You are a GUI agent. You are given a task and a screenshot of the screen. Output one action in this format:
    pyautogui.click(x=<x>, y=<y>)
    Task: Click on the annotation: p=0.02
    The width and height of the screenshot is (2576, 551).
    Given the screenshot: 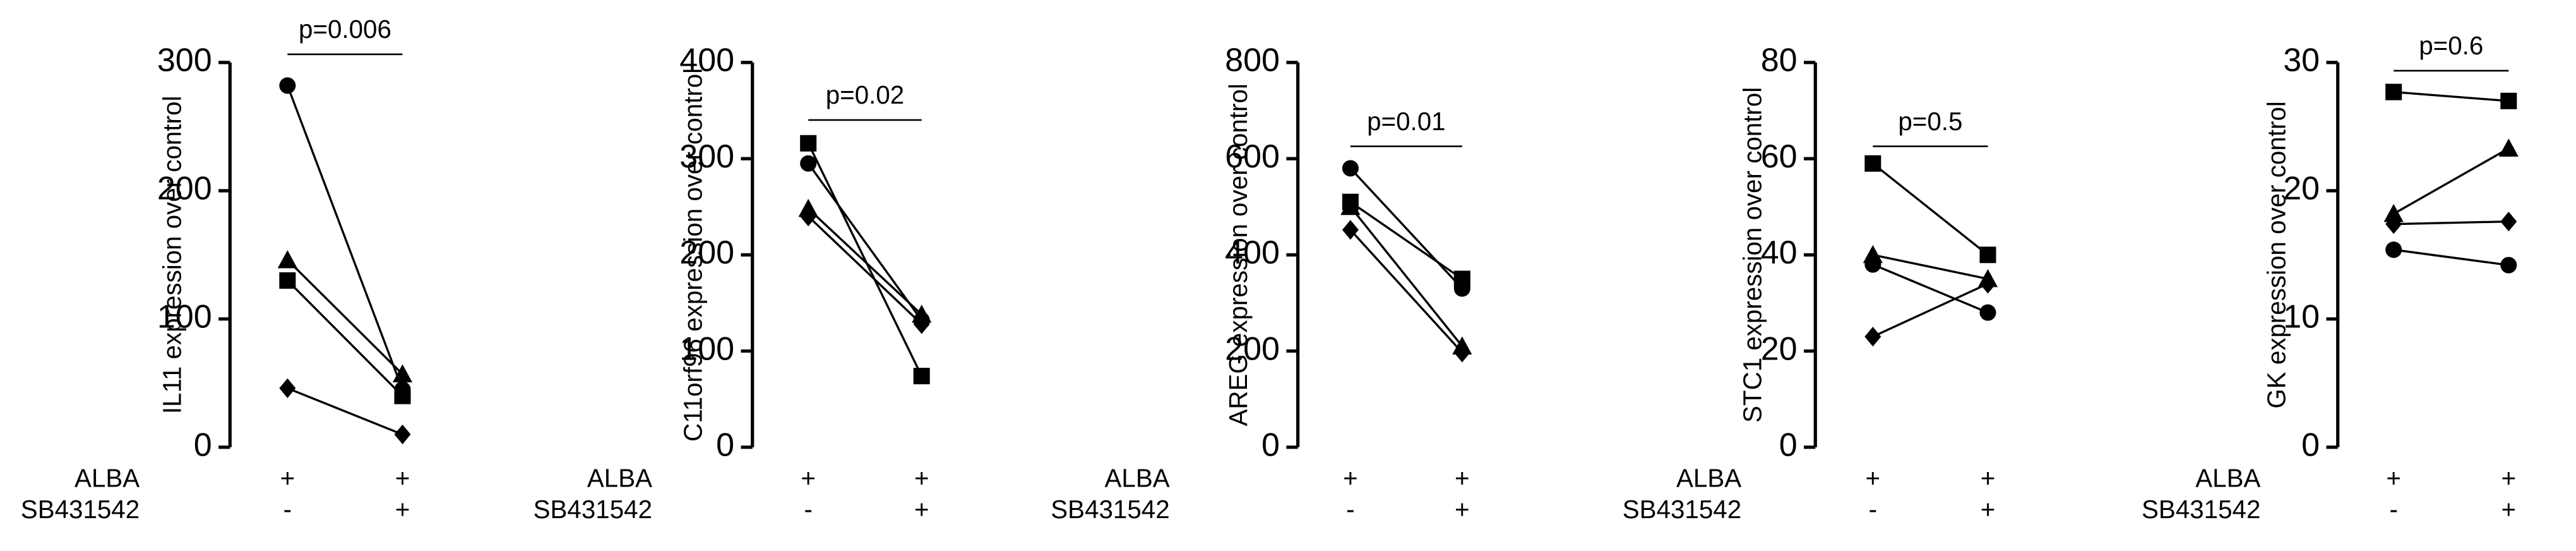 What is the action you would take?
    pyautogui.click(x=865, y=94)
    